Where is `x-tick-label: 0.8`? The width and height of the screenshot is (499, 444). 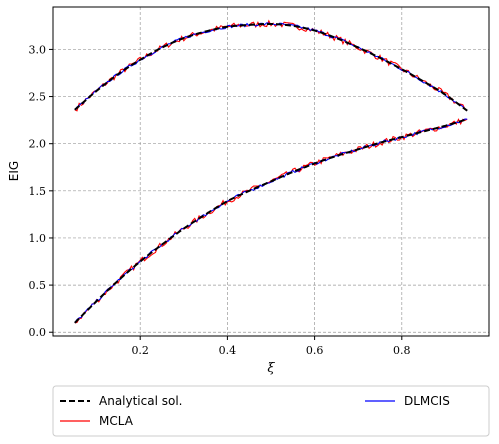
x-tick-label: 0.8 is located at coordinates (402, 350).